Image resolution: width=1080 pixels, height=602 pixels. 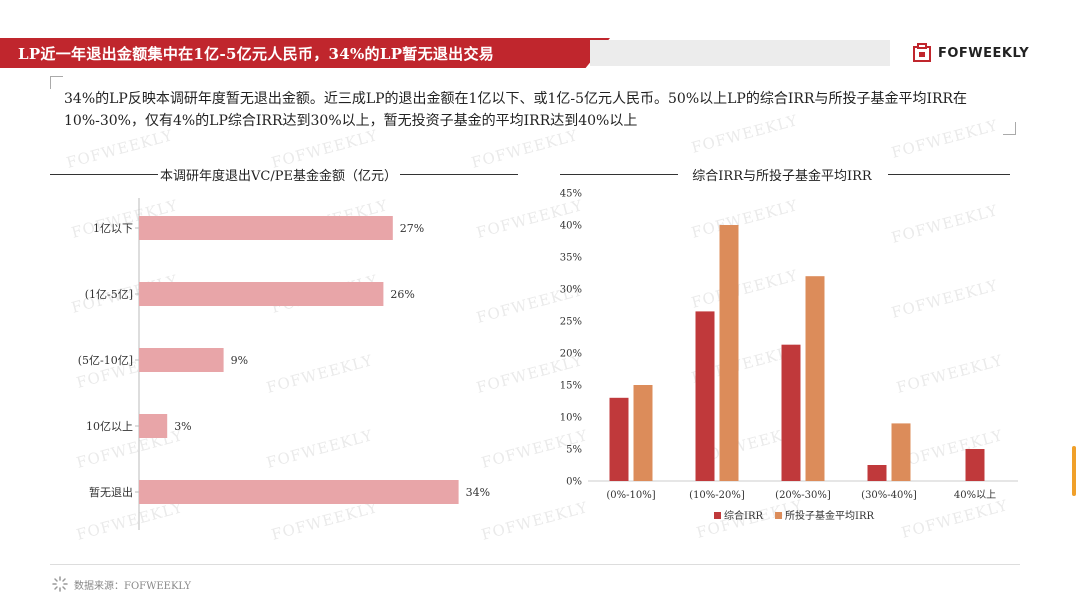 What do you see at coordinates (571, 194) in the screenshot?
I see `y-tick-label: 45%` at bounding box center [571, 194].